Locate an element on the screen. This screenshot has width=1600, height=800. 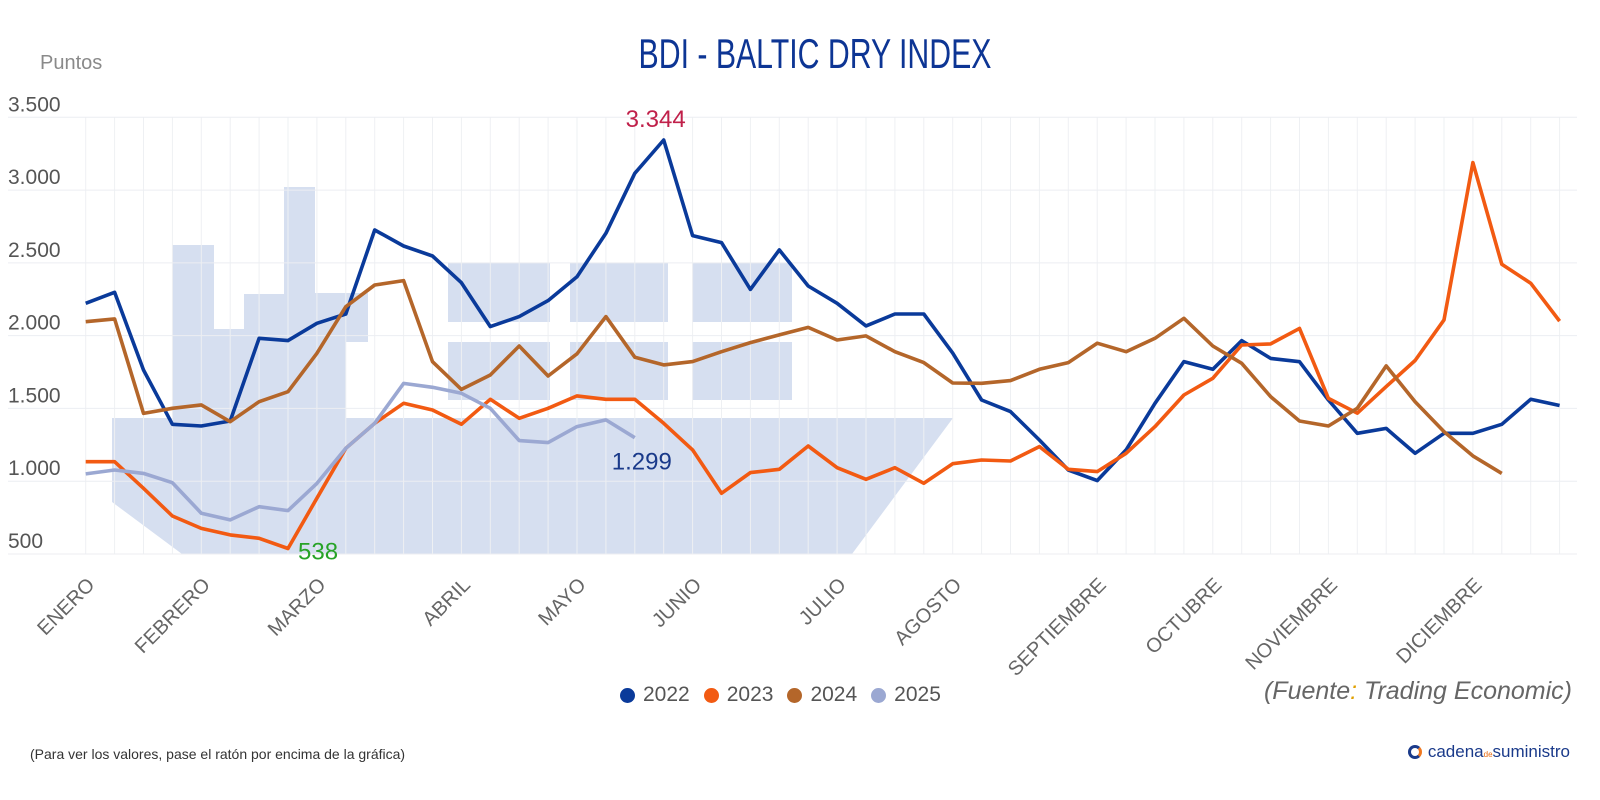
x-tick-label: ABRIL is located at coordinates (446, 602).